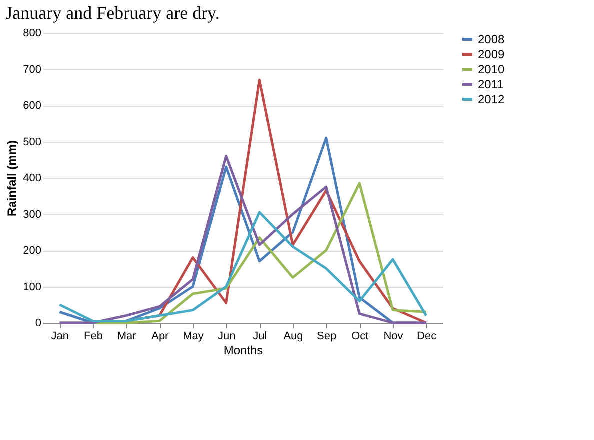 The height and width of the screenshot is (440, 594). What do you see at coordinates (492, 55) in the screenshot?
I see `legend-label: 2009` at bounding box center [492, 55].